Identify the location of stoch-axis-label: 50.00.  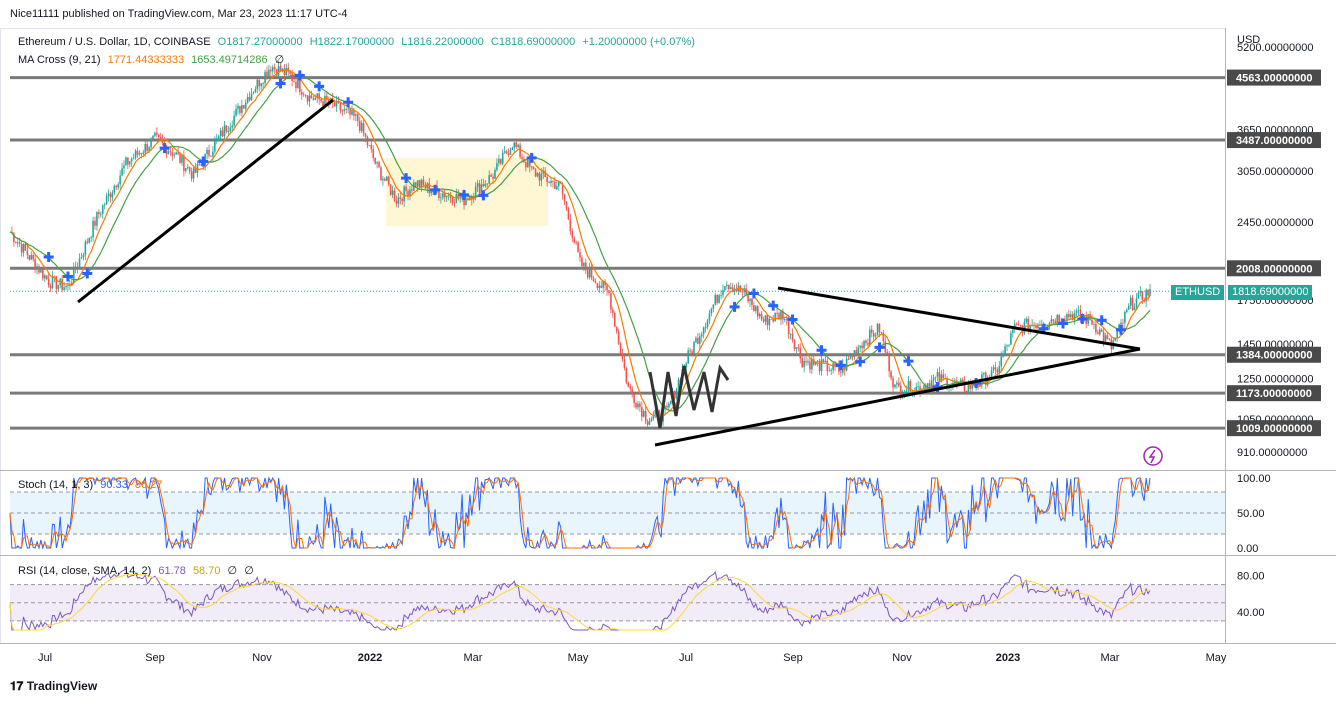
(1251, 514).